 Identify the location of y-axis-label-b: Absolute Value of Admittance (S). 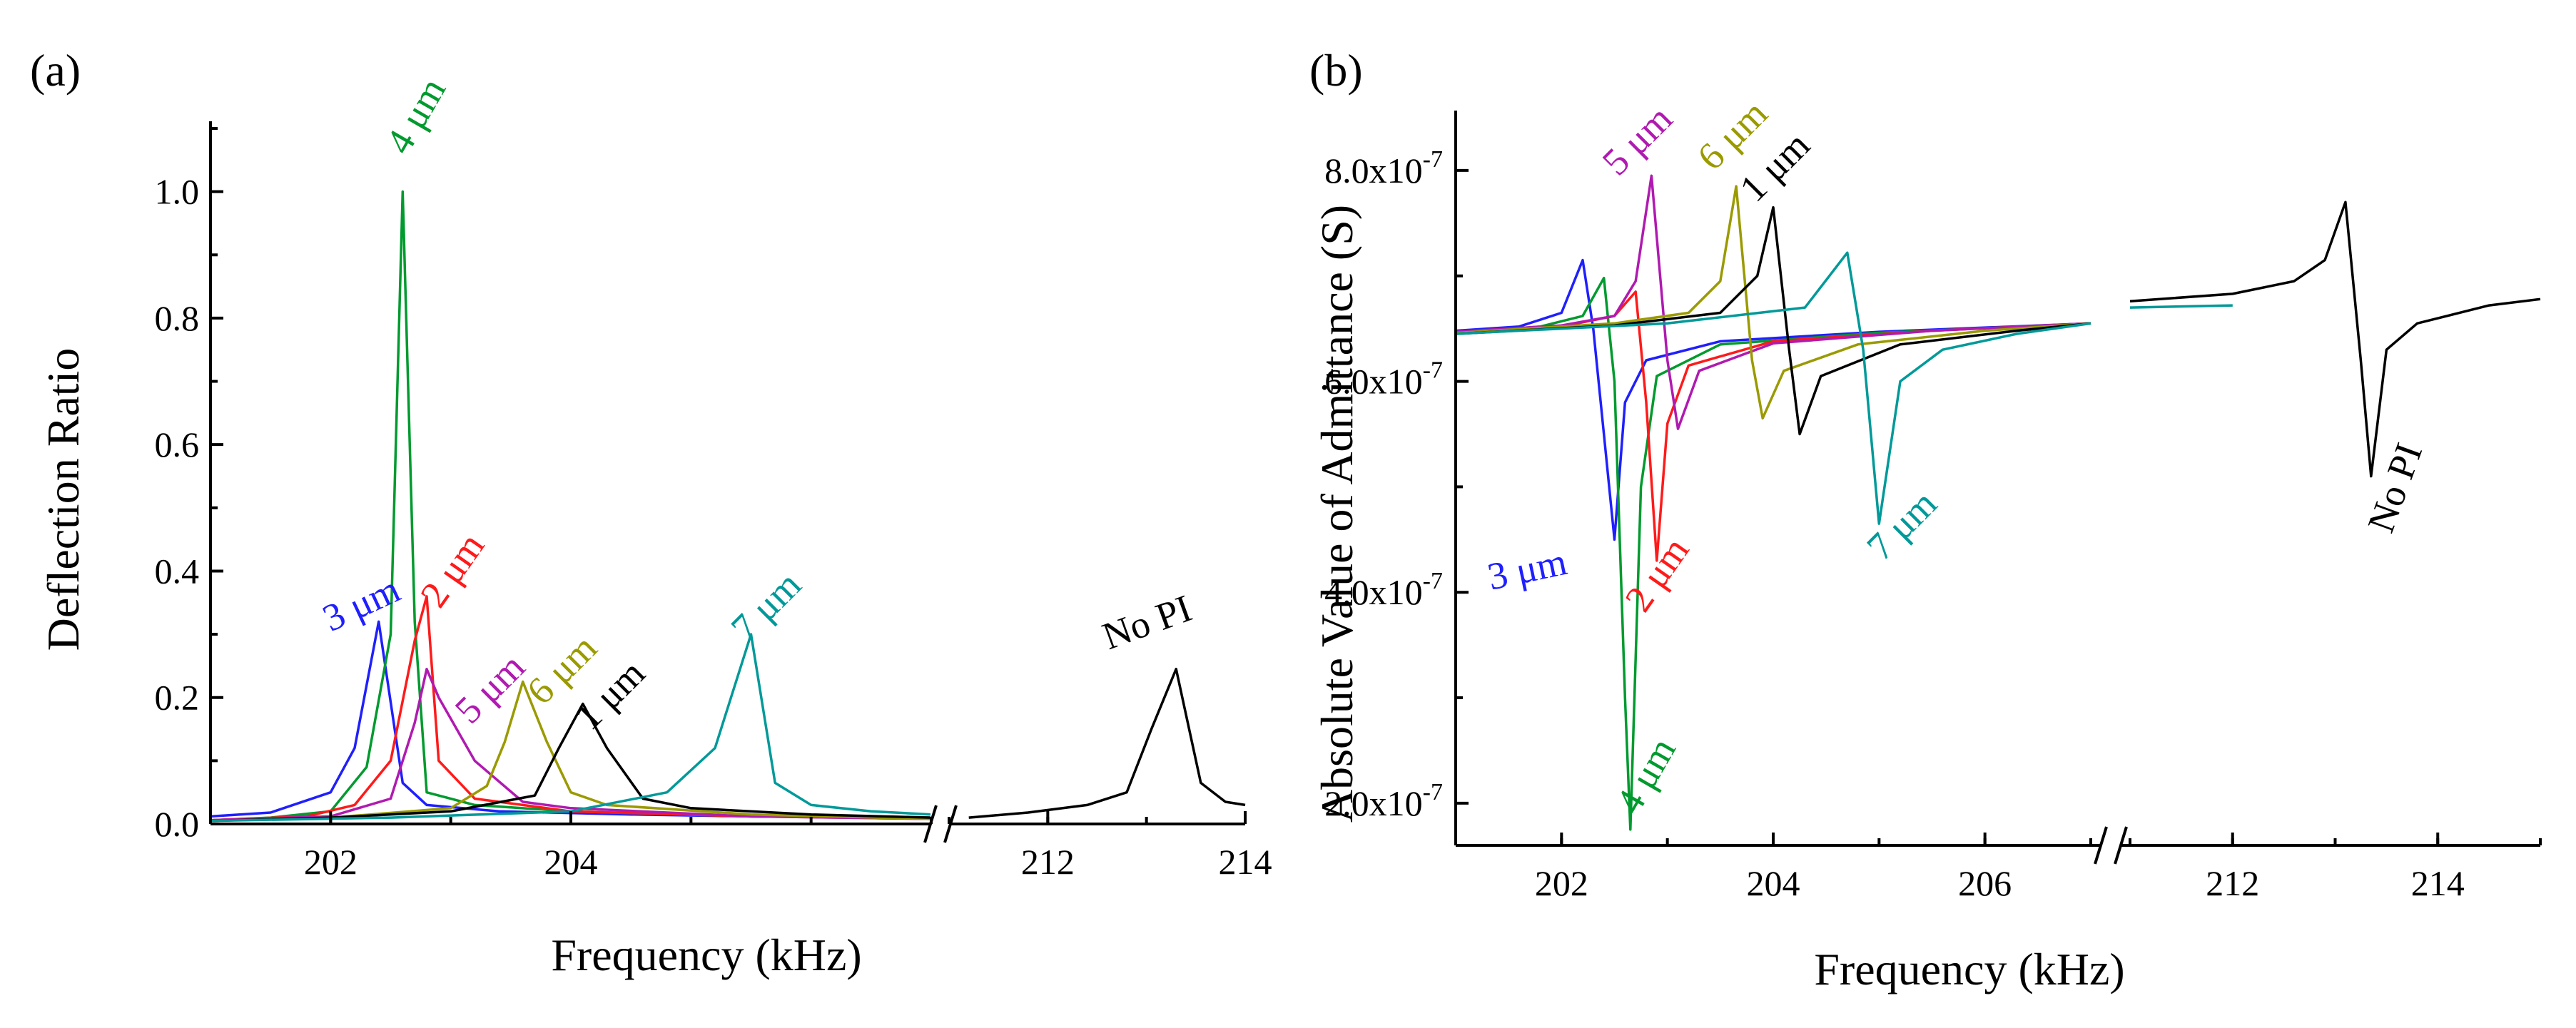
(1337, 514).